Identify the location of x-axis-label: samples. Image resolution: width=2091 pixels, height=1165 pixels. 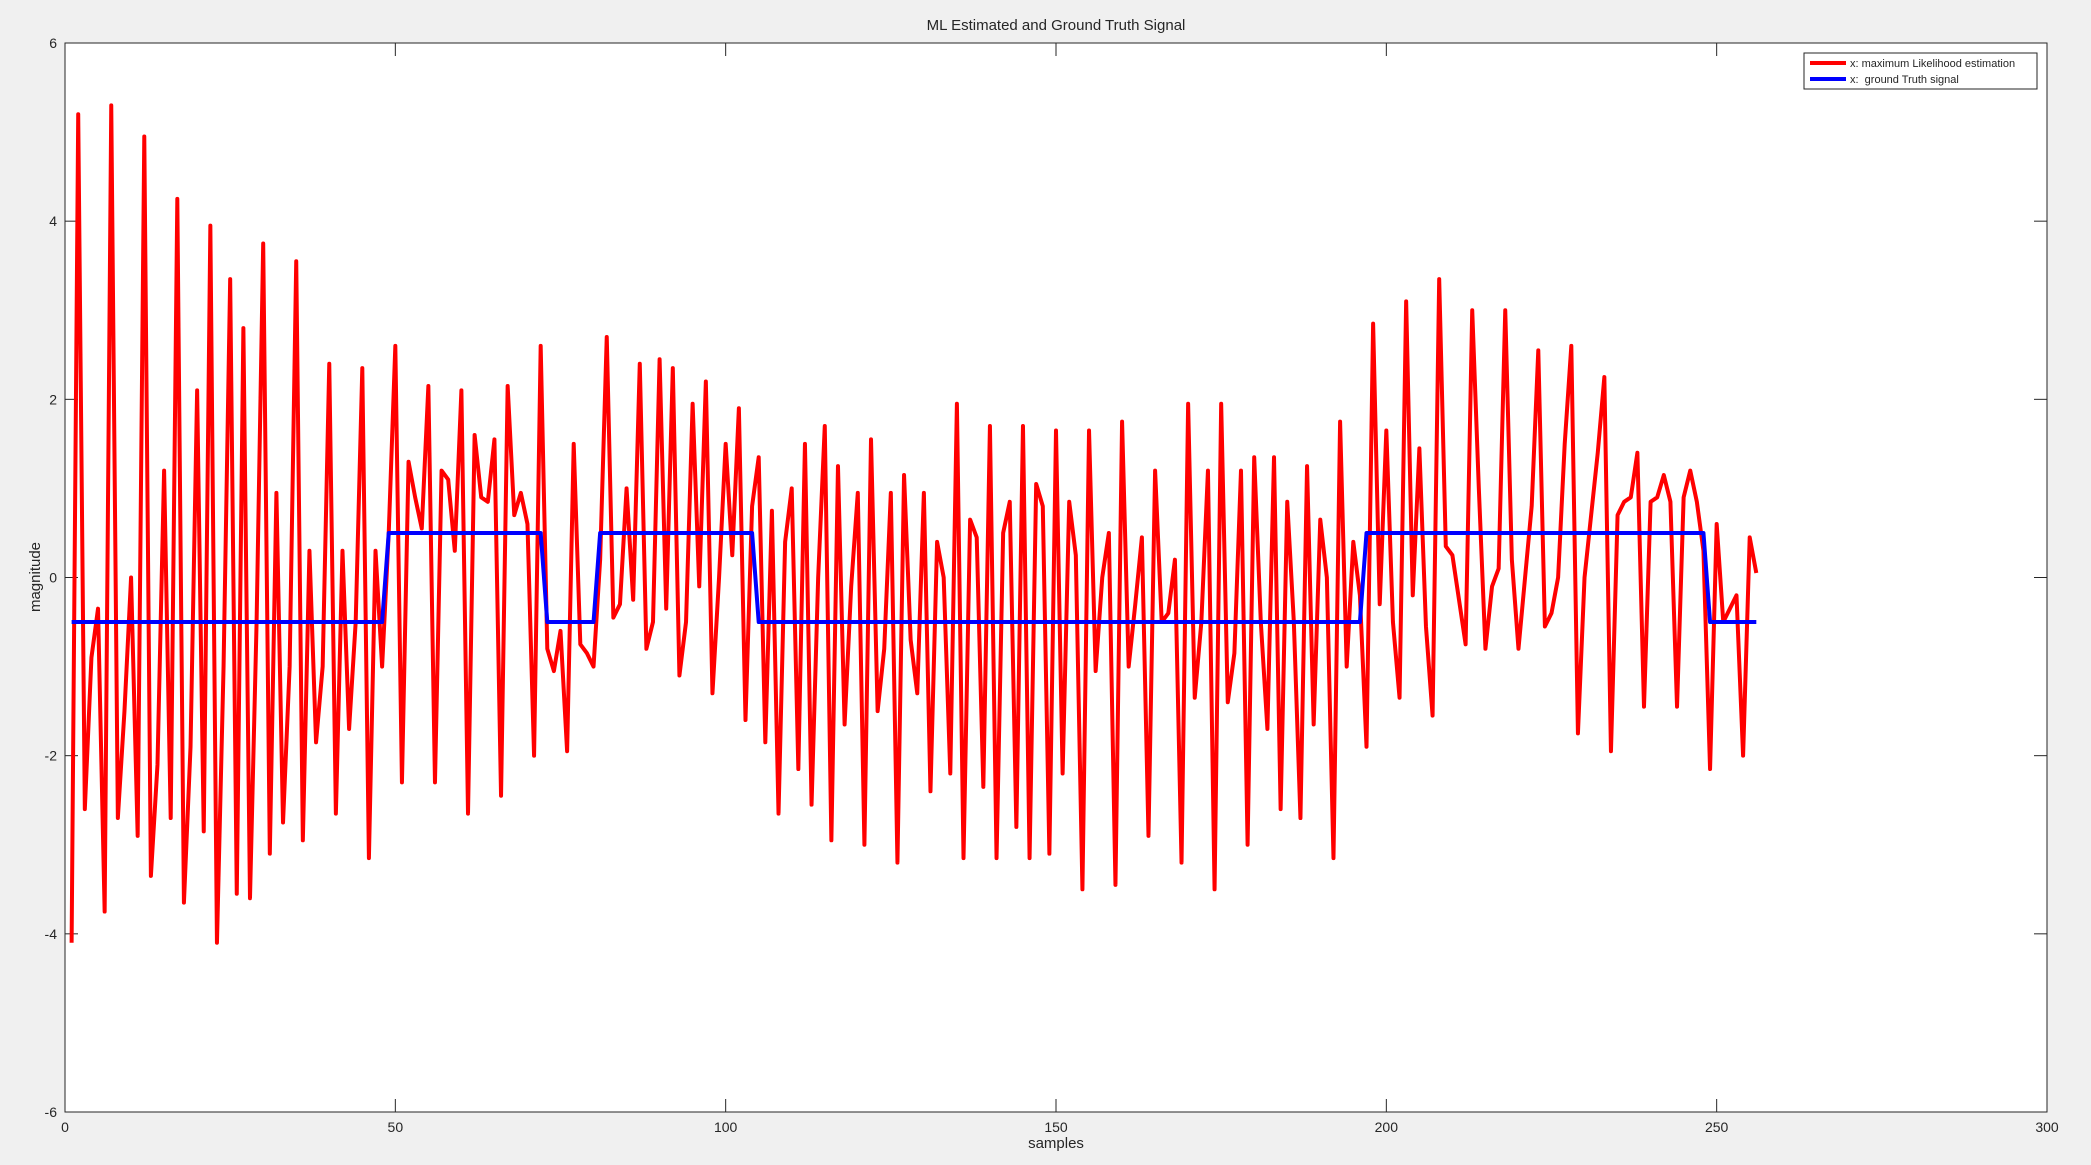
(1056, 1143).